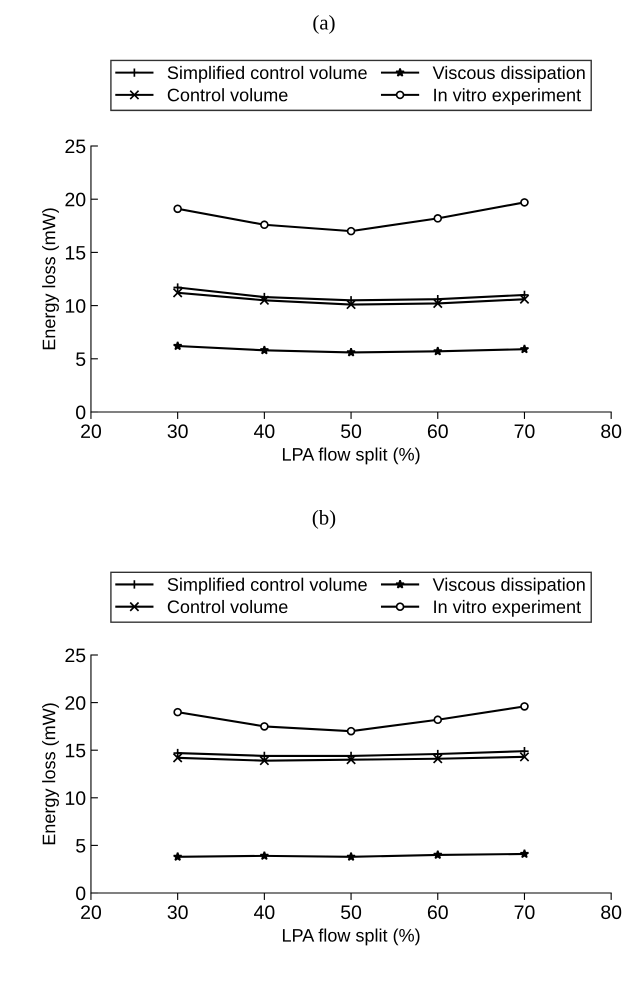 The width and height of the screenshot is (623, 1000). Describe the element at coordinates (324, 519) in the screenshot. I see `chart-title: (b)` at that location.